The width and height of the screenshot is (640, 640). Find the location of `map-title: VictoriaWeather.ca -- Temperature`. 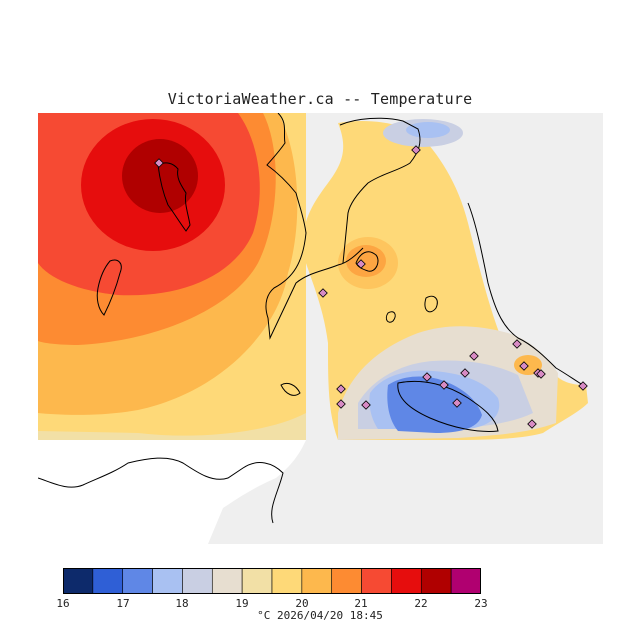

map-title: VictoriaWeather.ca -- Temperature is located at coordinates (320, 99).